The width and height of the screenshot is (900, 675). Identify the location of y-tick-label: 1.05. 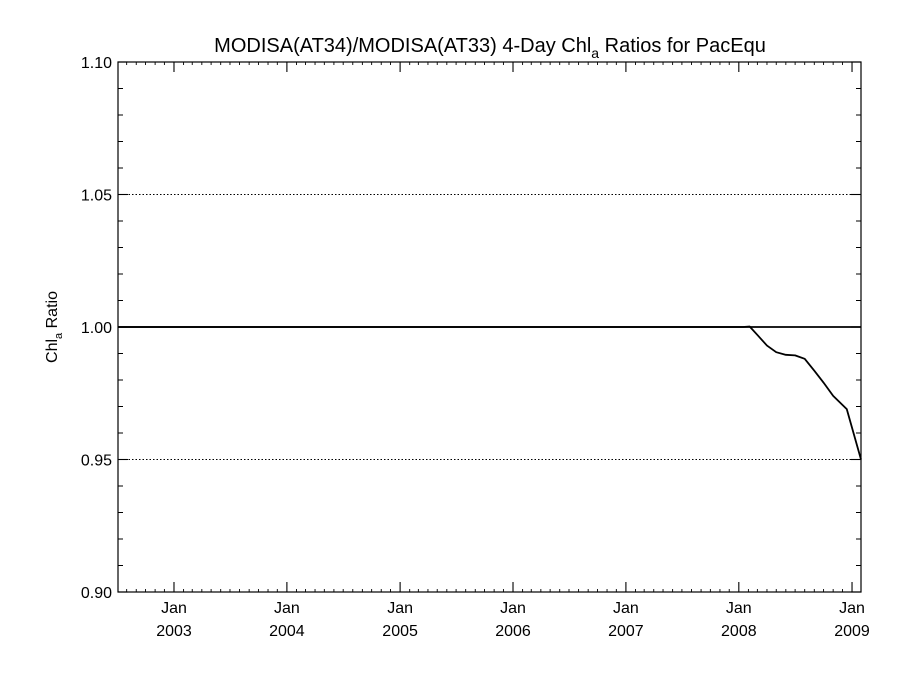
(96, 196).